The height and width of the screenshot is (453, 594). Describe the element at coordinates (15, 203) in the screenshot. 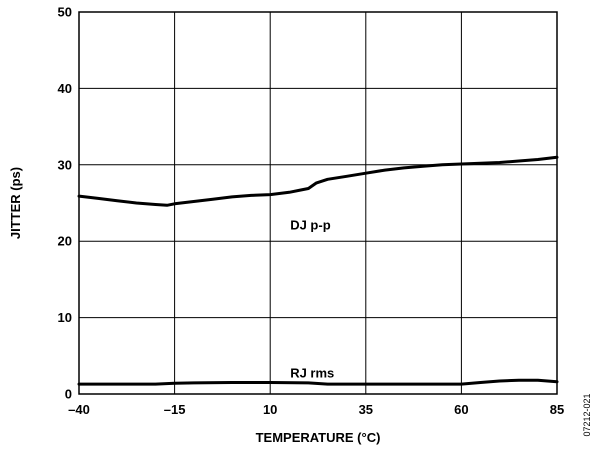

I see `y-axis-title: JITTER (ps)` at that location.